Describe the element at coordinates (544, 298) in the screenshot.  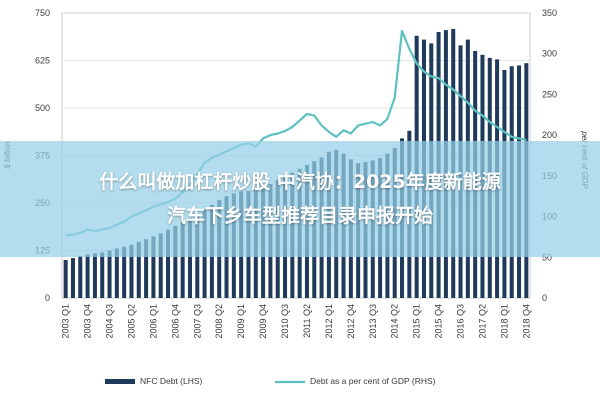
I see `y-right-tick-label: 0` at that location.